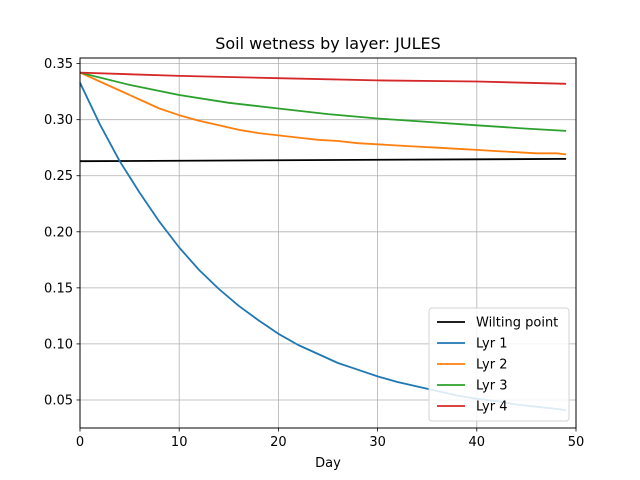  Describe the element at coordinates (517, 323) in the screenshot. I see `legend-label-wilting-point: Wilting point` at that location.